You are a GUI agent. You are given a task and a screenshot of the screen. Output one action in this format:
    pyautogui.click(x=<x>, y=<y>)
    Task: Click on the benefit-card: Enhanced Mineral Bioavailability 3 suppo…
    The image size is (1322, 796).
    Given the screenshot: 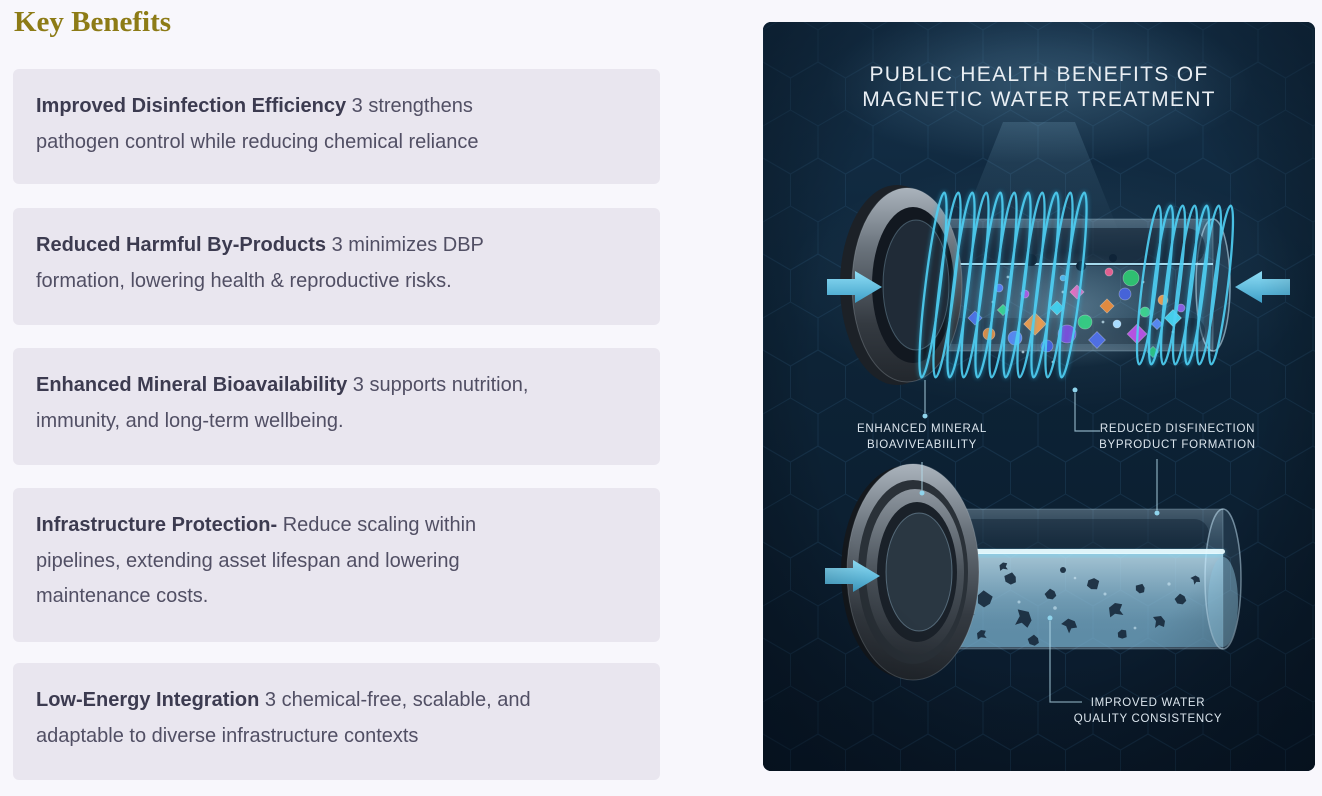 What is the action you would take?
    pyautogui.click(x=336, y=406)
    